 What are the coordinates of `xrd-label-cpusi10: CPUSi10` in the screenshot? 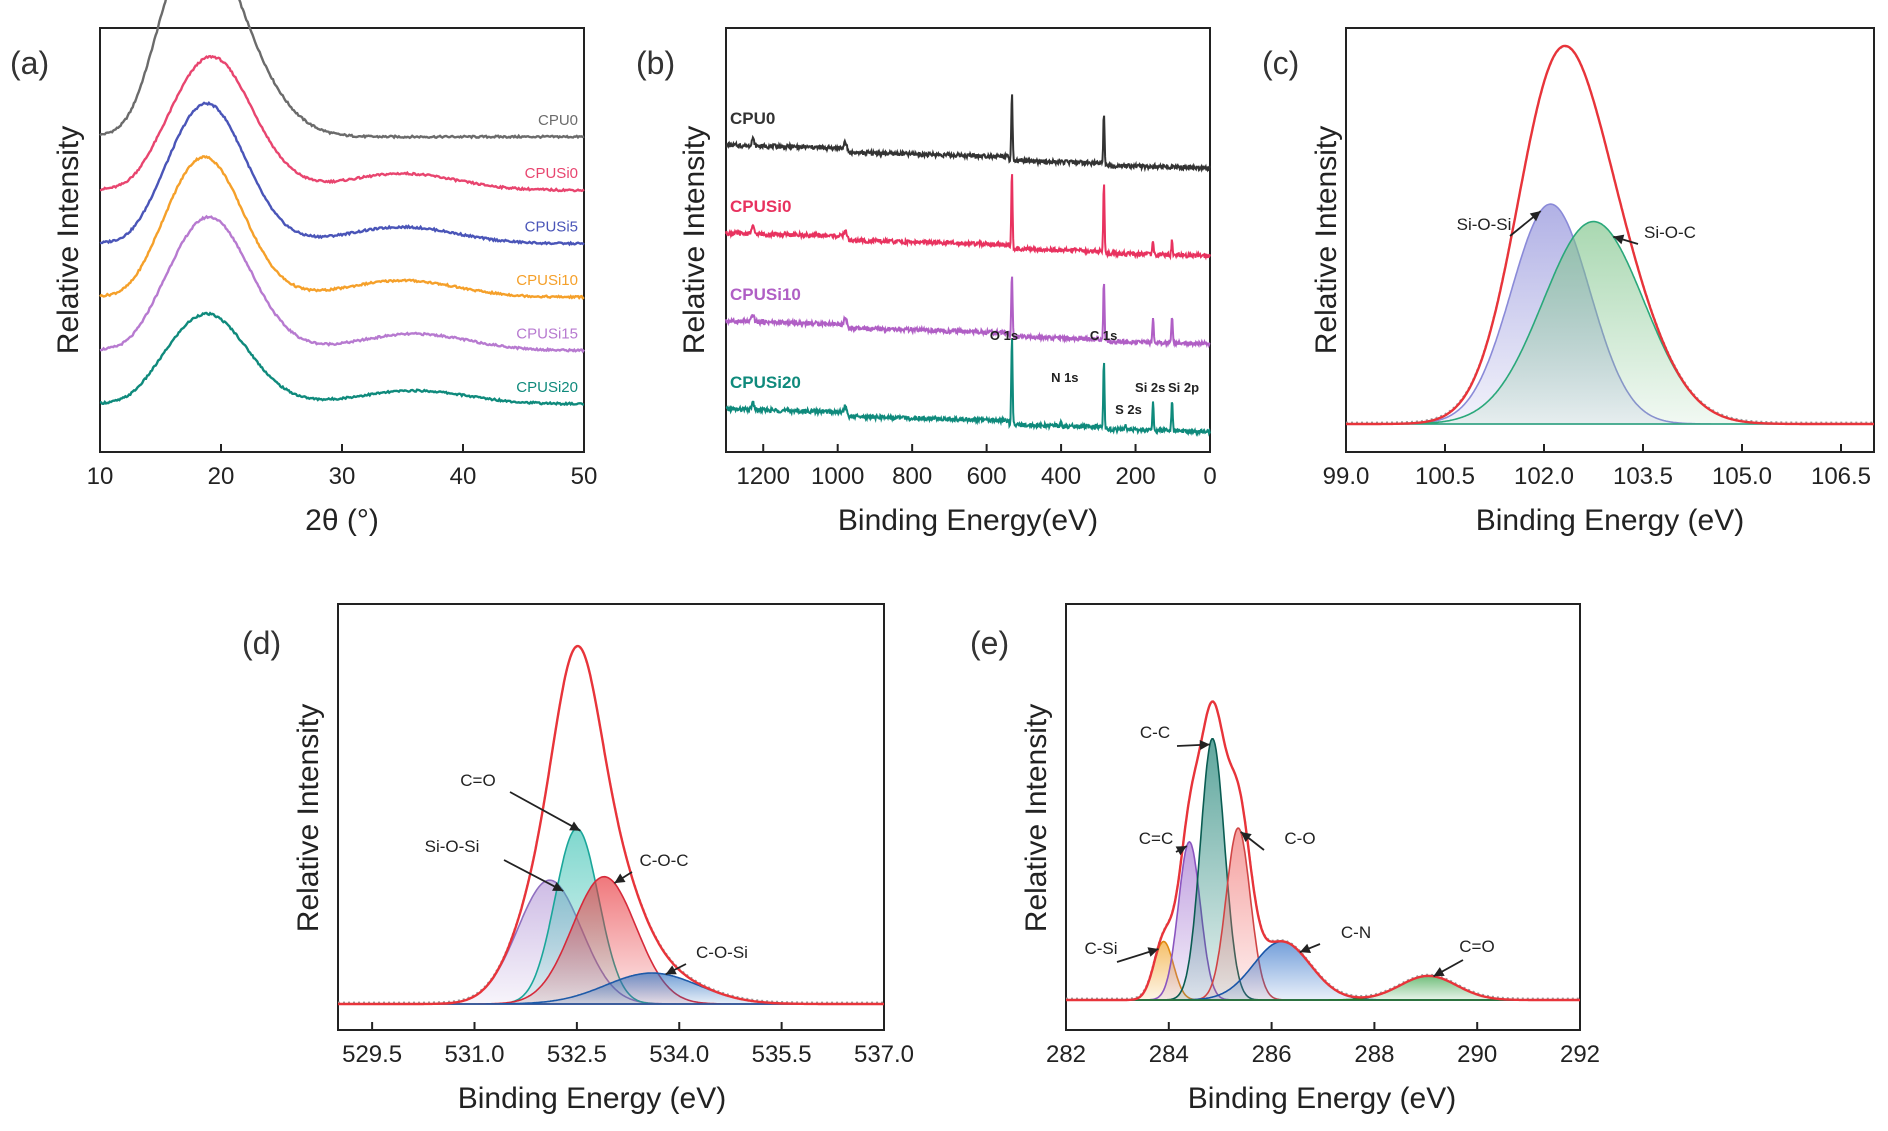 It's located at (547, 280).